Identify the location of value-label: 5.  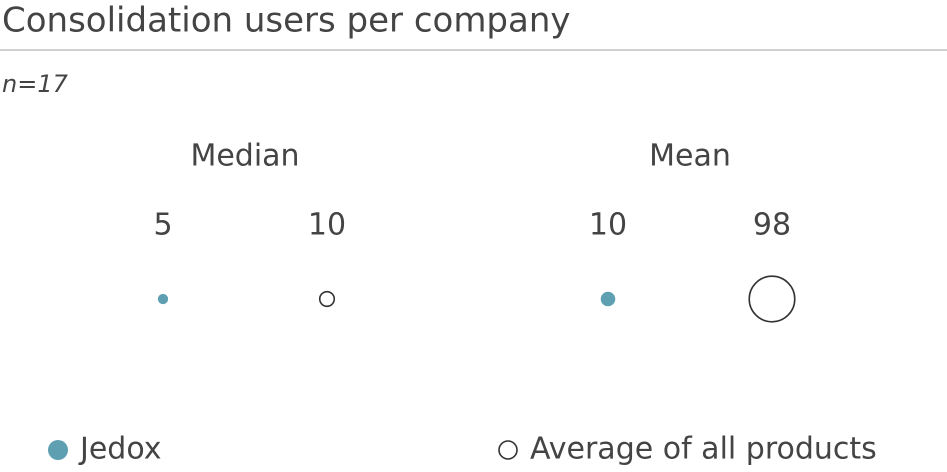
(162, 225).